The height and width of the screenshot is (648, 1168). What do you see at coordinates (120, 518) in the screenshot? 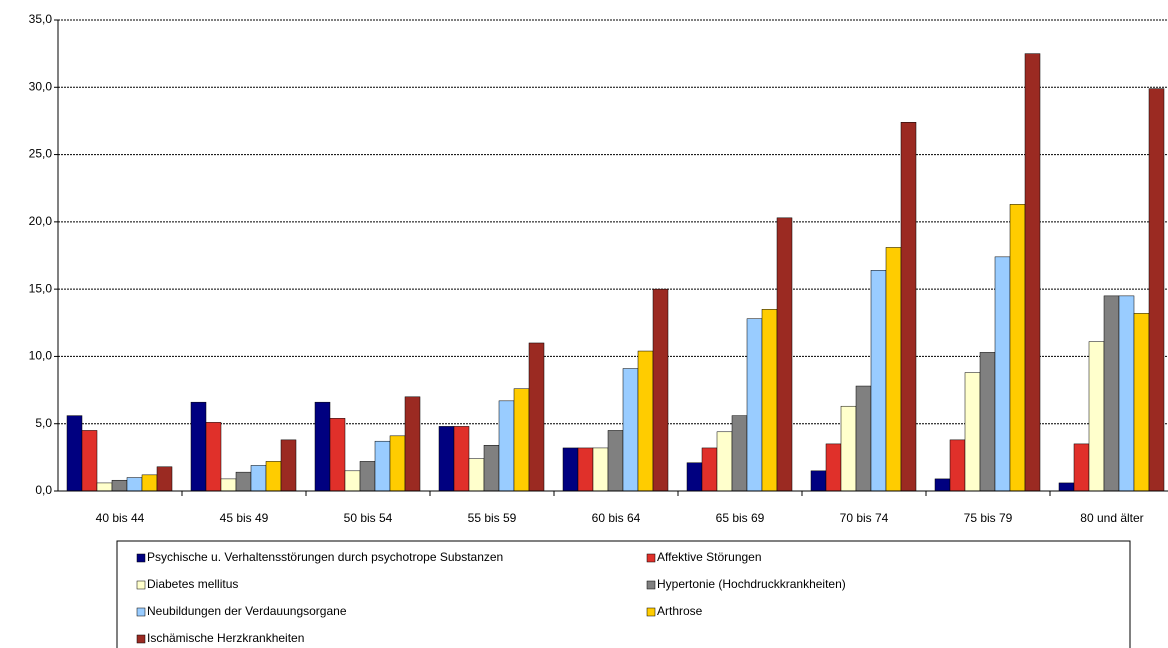
I see `x-tick-label: 40 bis 44` at bounding box center [120, 518].